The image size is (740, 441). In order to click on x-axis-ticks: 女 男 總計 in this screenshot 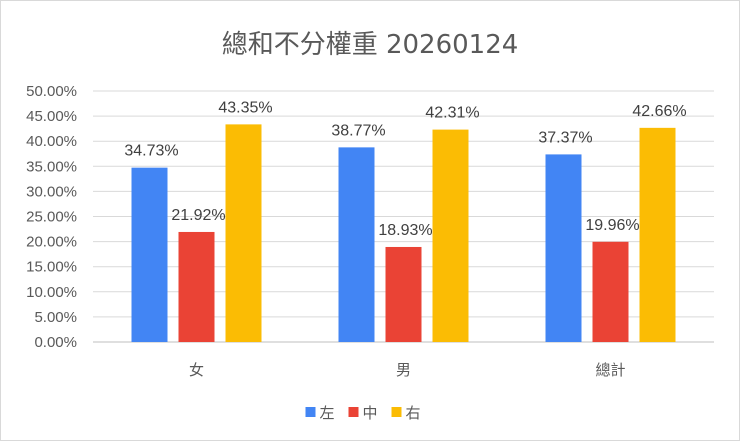, I will do `click(407, 370)`.